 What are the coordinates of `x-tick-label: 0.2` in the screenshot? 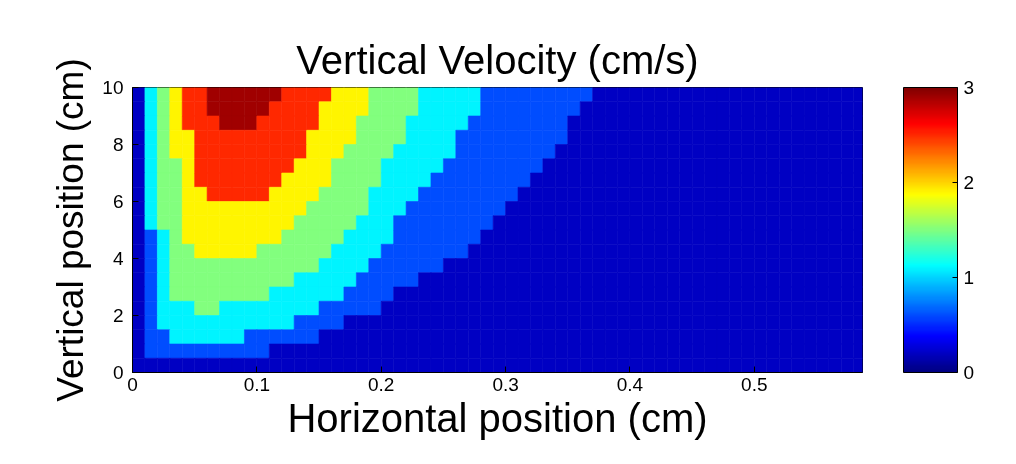 It's located at (381, 384).